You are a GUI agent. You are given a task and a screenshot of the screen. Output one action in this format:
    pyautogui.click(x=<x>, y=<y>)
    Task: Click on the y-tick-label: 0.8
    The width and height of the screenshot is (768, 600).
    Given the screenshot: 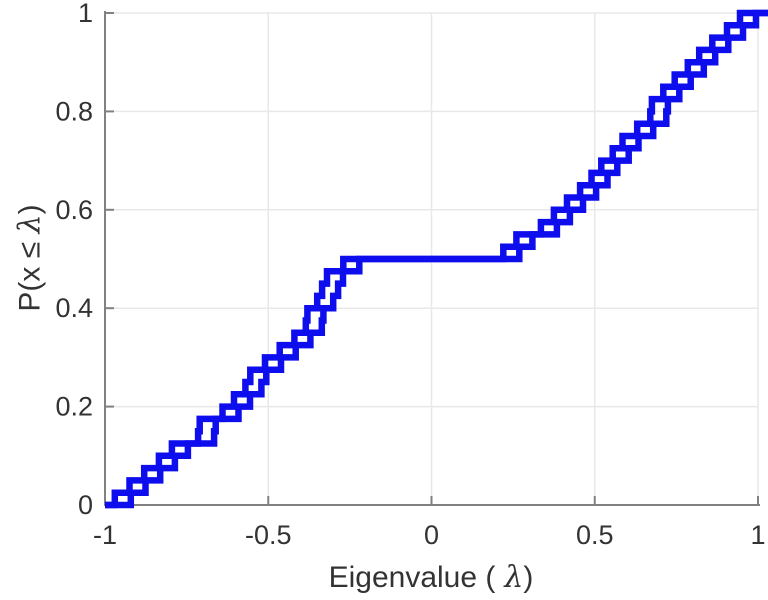 What is the action you would take?
    pyautogui.click(x=74, y=111)
    